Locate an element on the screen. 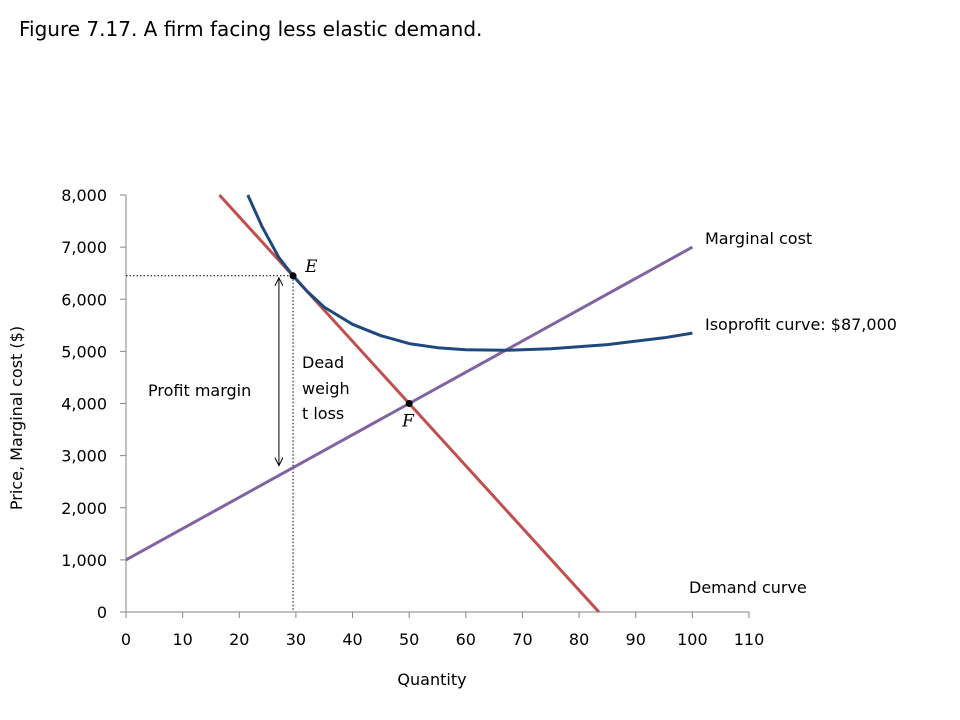 The image size is (960, 720). point-label-e: E is located at coordinates (311, 267).